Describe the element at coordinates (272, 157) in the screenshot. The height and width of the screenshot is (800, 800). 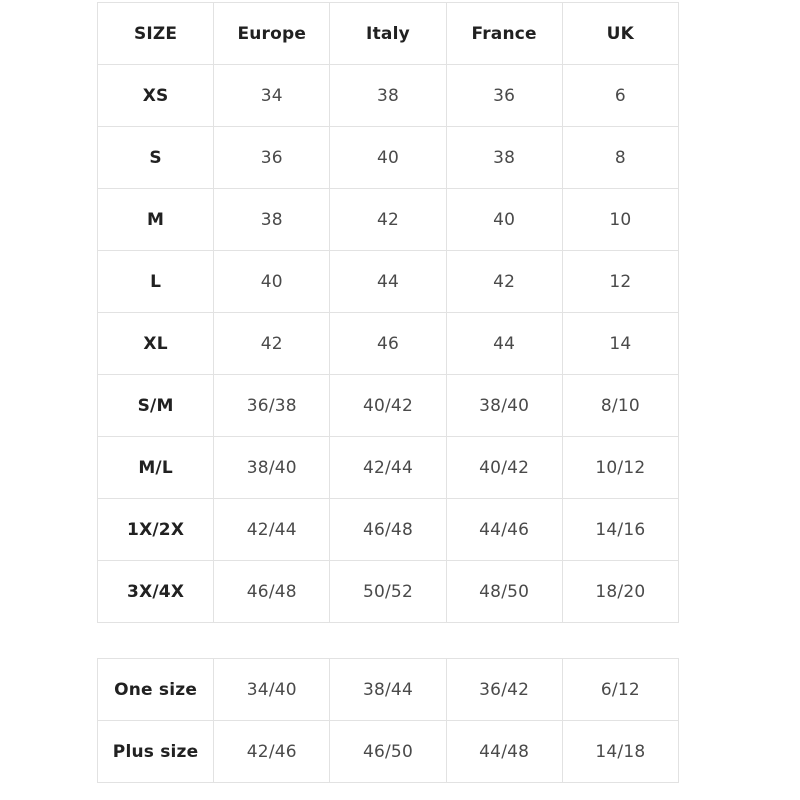
I see `cell-europe: 36` at that location.